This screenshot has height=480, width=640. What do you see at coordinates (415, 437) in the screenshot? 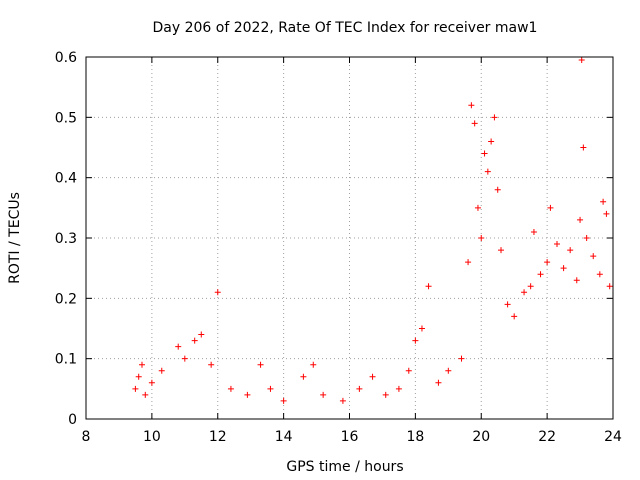
I see `x-tick-label: 18` at bounding box center [415, 437].